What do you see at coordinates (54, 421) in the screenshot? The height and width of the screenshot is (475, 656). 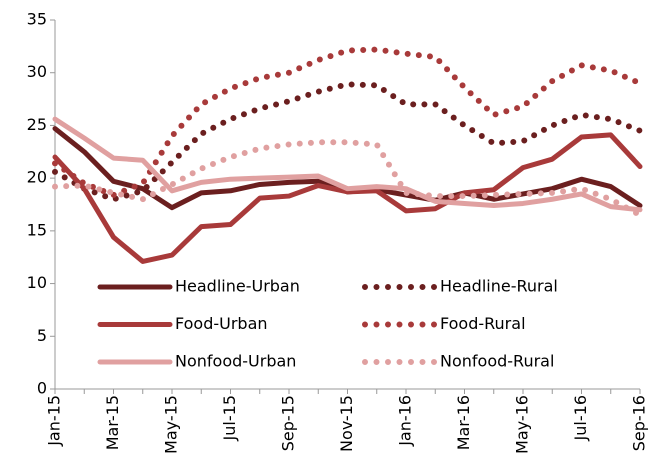 I see `x-tick-label: Jan-15` at bounding box center [54, 421].